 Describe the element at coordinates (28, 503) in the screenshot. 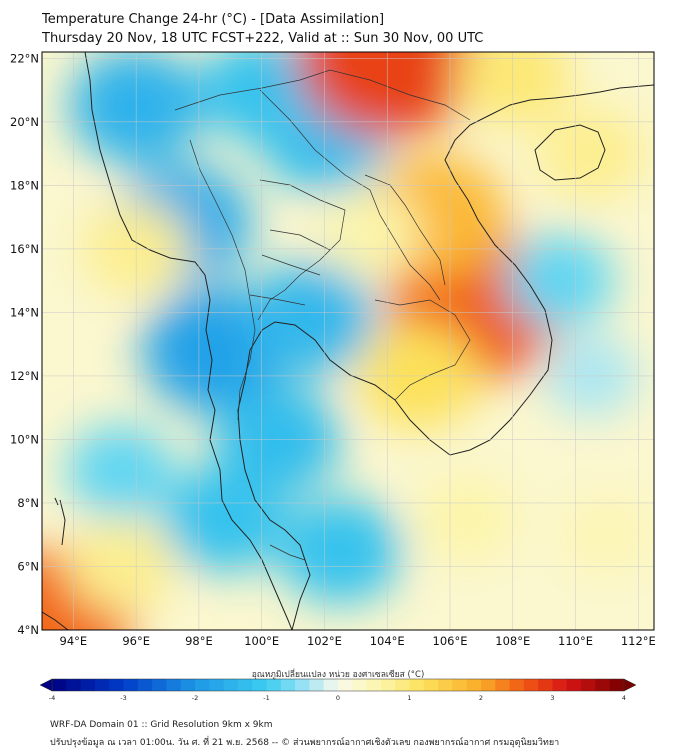

I see `lat-tick-label: 8°N` at that location.